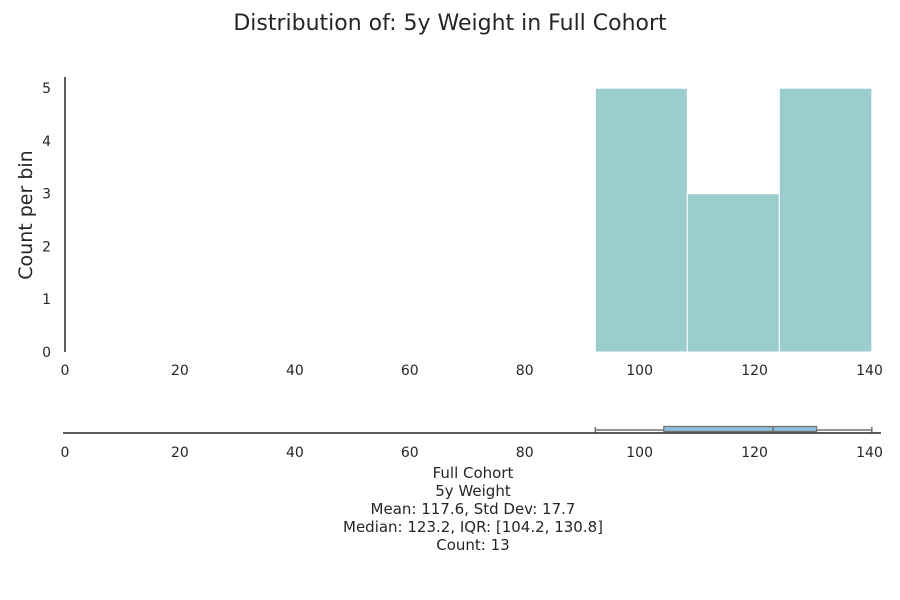 The height and width of the screenshot is (600, 900). What do you see at coordinates (754, 453) in the screenshot?
I see `x2-tick-label-120: 120` at bounding box center [754, 453].